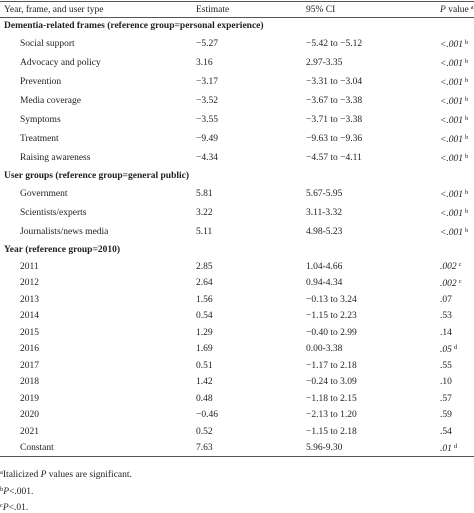  I want to click on table-row: 2011 2.85 1.04-4.66 .002 c, so click(237, 267).